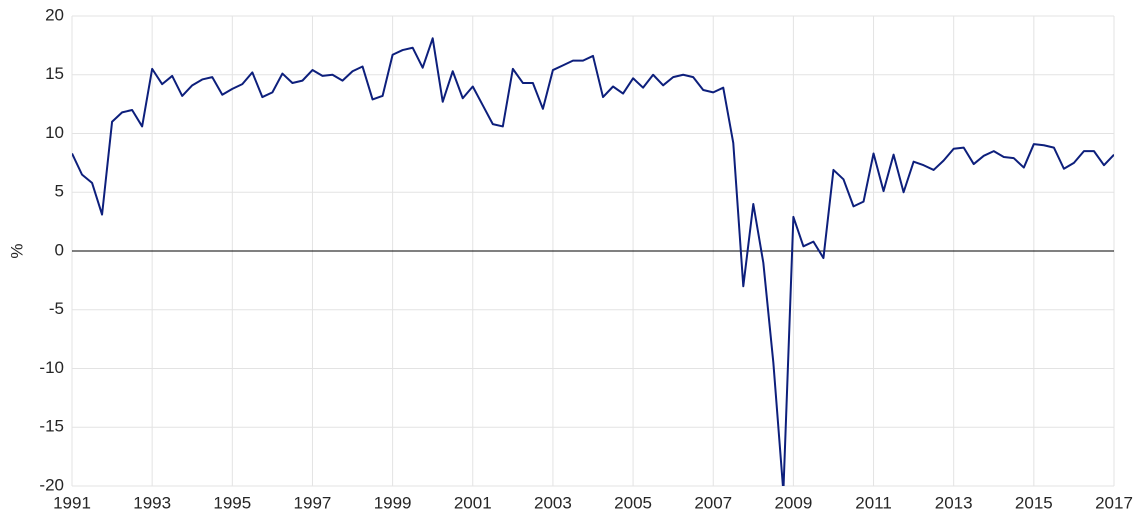 The width and height of the screenshot is (1143, 519). I want to click on x-tick-label: 2003, so click(553, 502).